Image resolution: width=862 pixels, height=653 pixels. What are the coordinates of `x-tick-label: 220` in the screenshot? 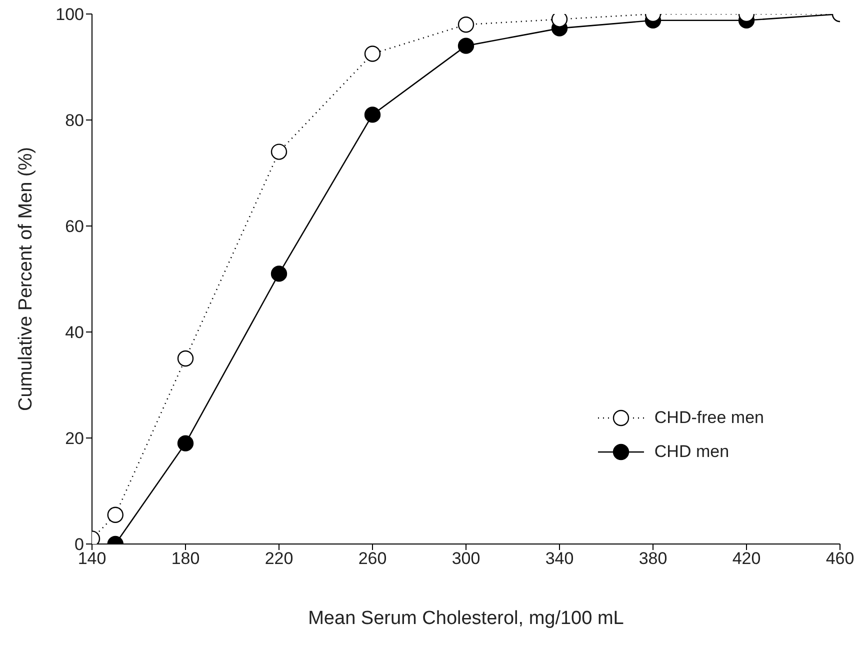 It's located at (279, 558).